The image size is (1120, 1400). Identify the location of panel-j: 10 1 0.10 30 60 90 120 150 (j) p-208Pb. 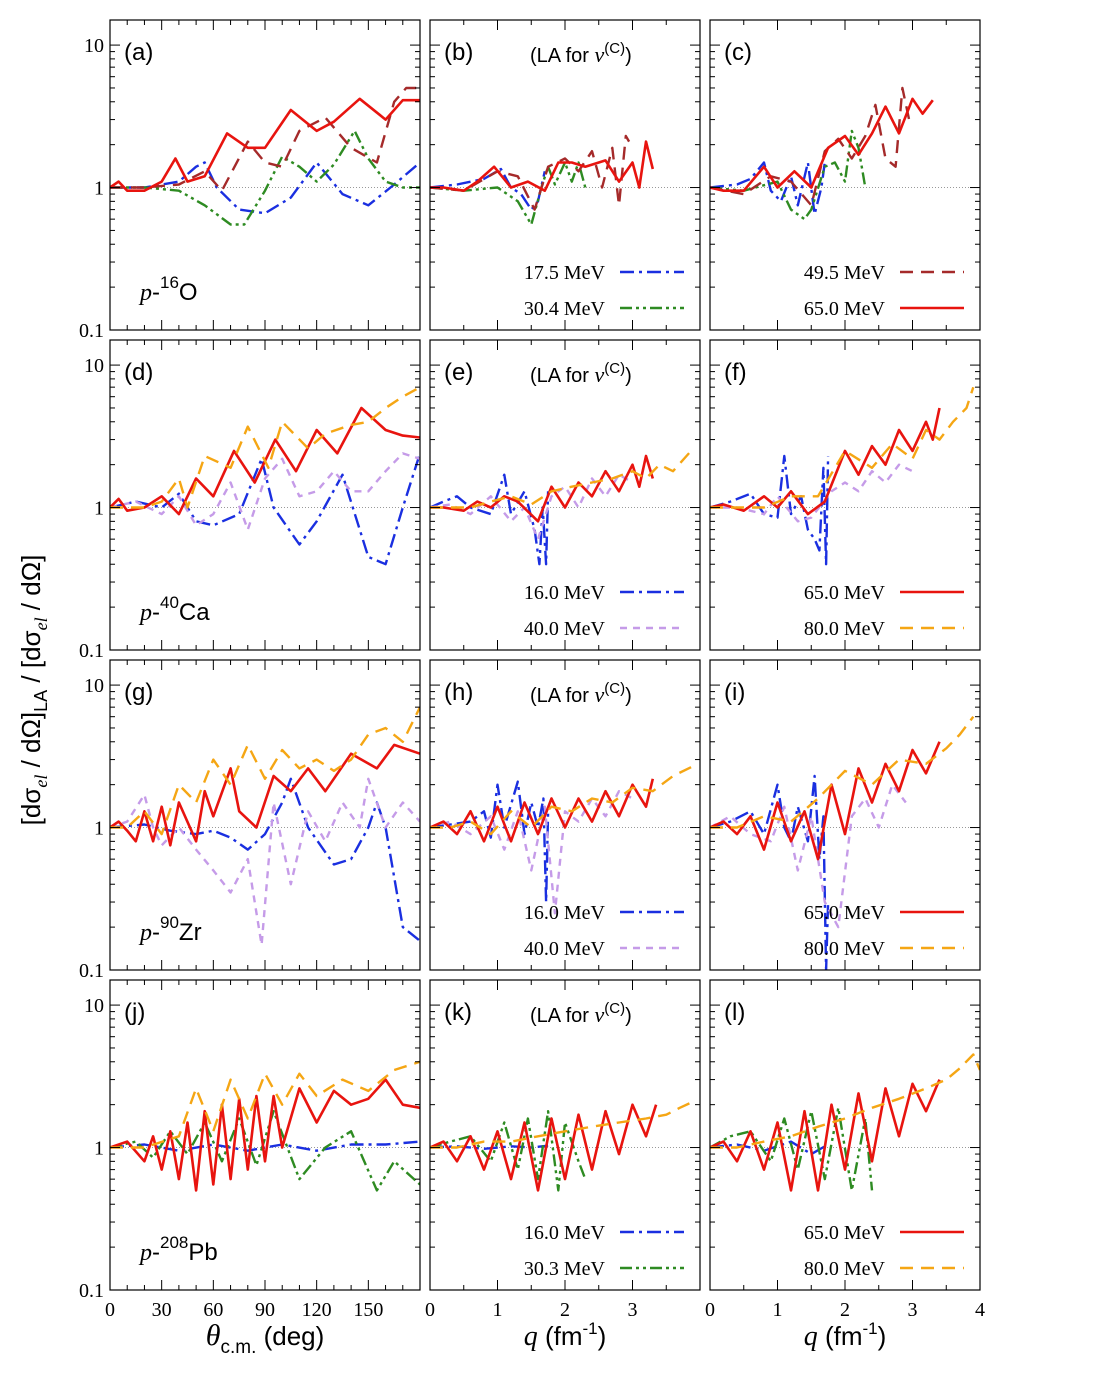
(250, 1150).